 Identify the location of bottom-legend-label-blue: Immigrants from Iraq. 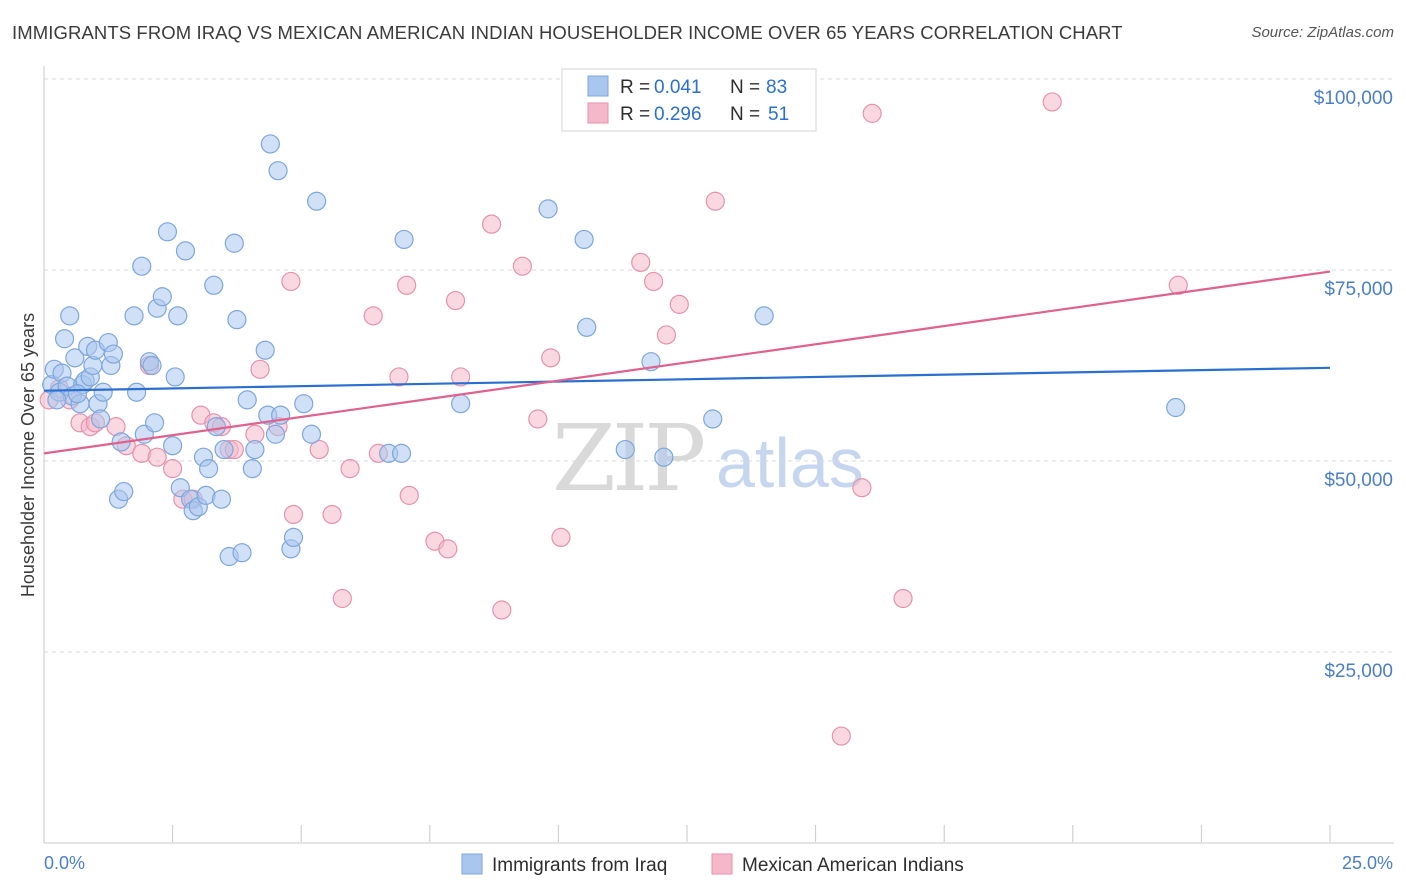
(579, 865).